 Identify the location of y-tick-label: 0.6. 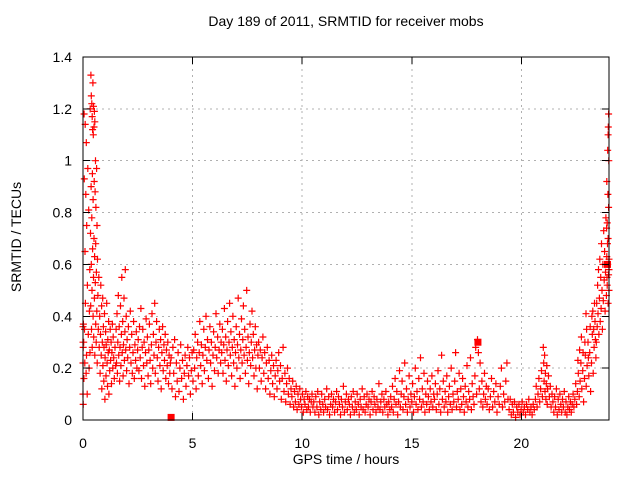
(63, 264).